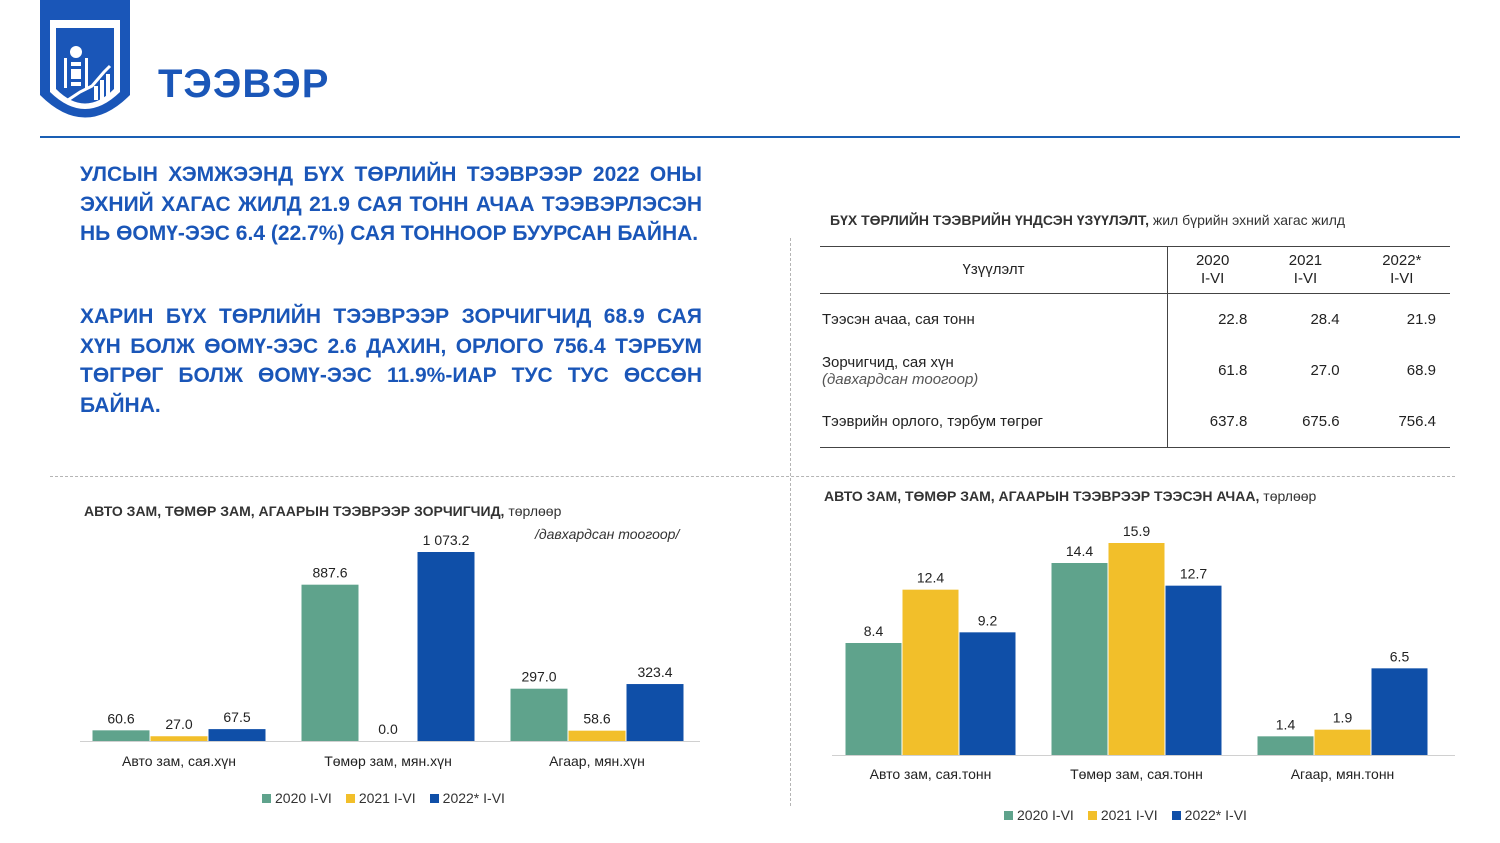 The height and width of the screenshot is (843, 1500). I want to click on category-label: Авто зам, сая.хүн, so click(179, 761).